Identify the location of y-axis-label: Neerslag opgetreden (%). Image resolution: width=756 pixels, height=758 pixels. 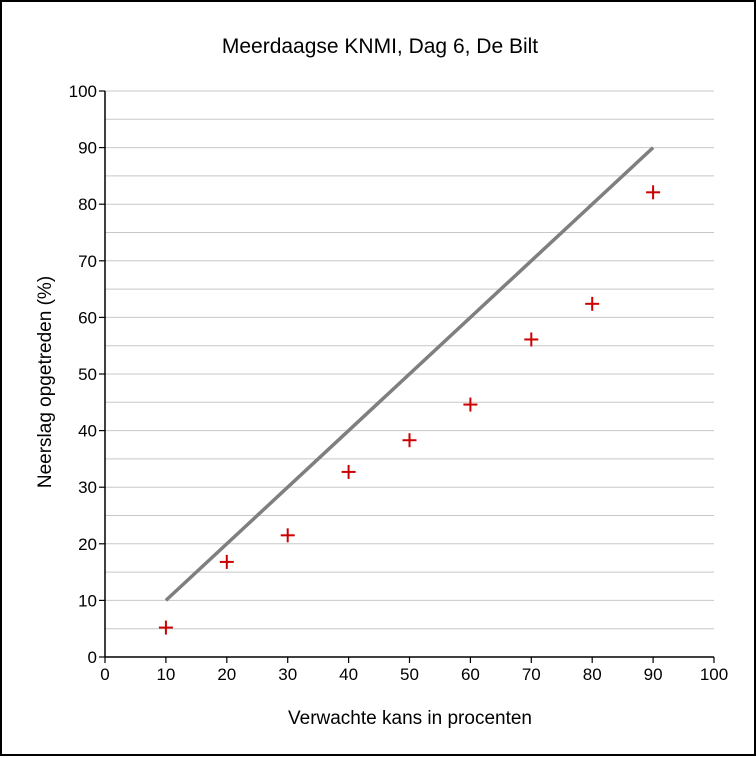
(45, 382).